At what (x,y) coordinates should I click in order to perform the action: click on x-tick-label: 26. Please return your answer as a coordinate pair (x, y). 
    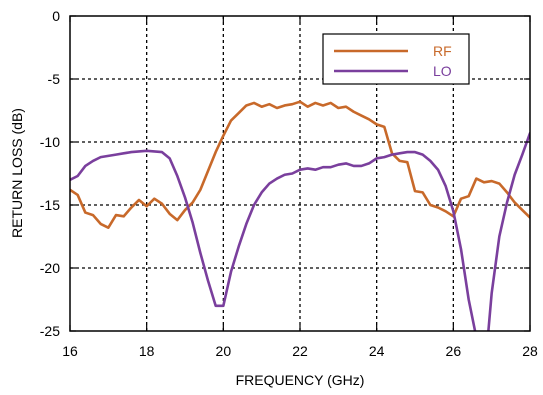
    Looking at the image, I should click on (454, 351).